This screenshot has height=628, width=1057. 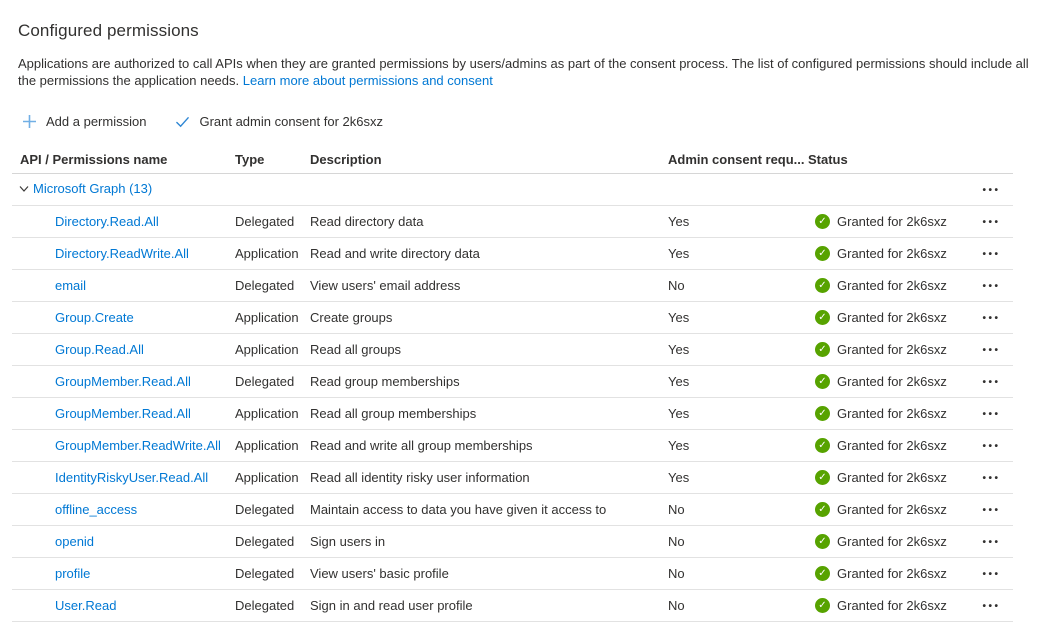 What do you see at coordinates (512, 190) in the screenshot?
I see `api-group-row: Microsoft Graph (13) •••` at bounding box center [512, 190].